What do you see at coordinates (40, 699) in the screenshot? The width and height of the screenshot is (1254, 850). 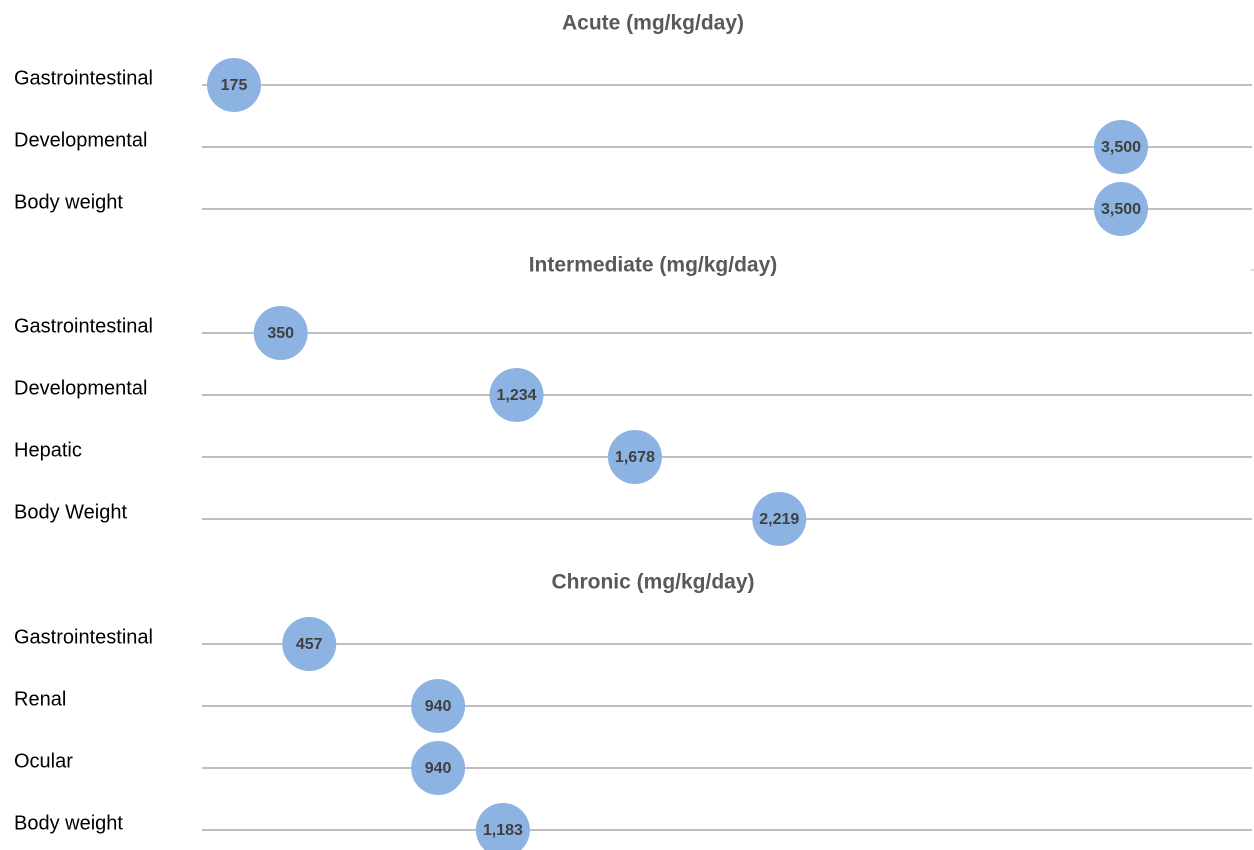 I see `category-label: Renal` at bounding box center [40, 699].